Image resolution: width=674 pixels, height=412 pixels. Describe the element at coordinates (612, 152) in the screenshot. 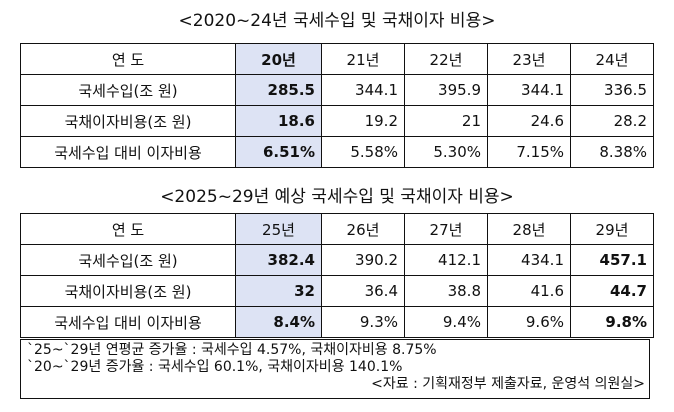

I see `cell: 8.38%` at that location.